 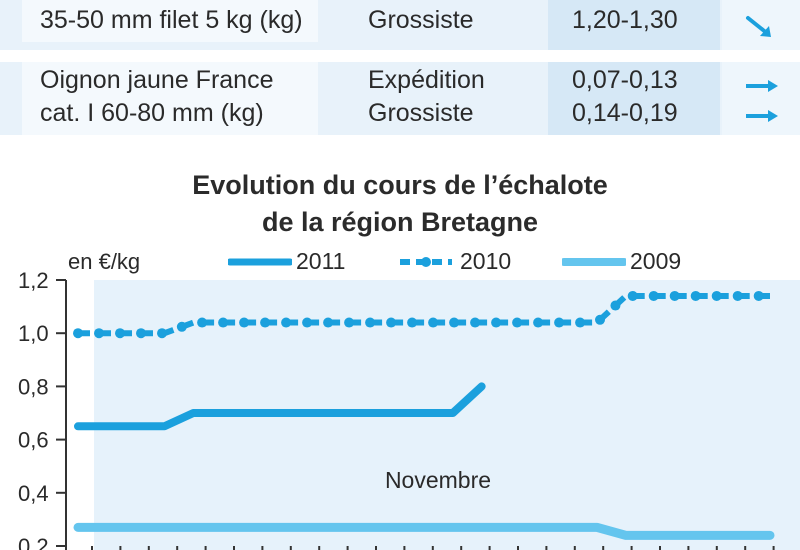 I want to click on series-line-2009, so click(x=424, y=531).